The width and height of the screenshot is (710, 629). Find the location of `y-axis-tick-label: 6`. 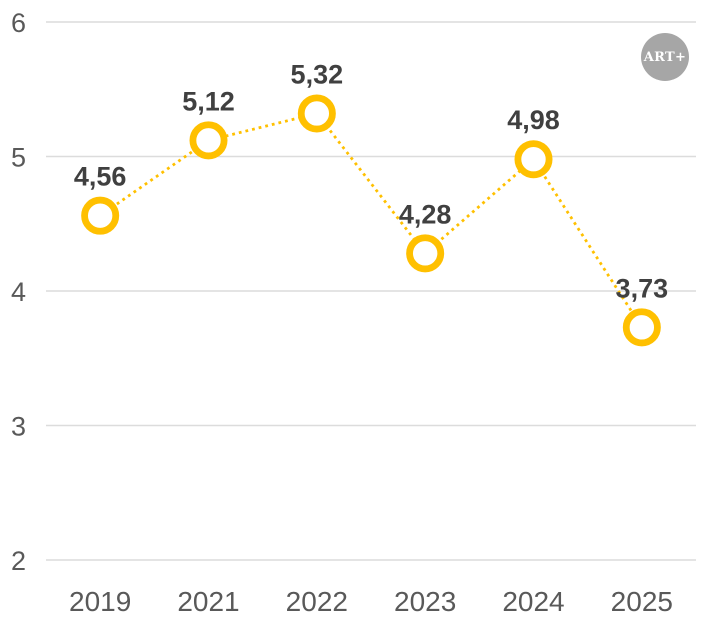

y-axis-tick-label: 6 is located at coordinates (18, 23).